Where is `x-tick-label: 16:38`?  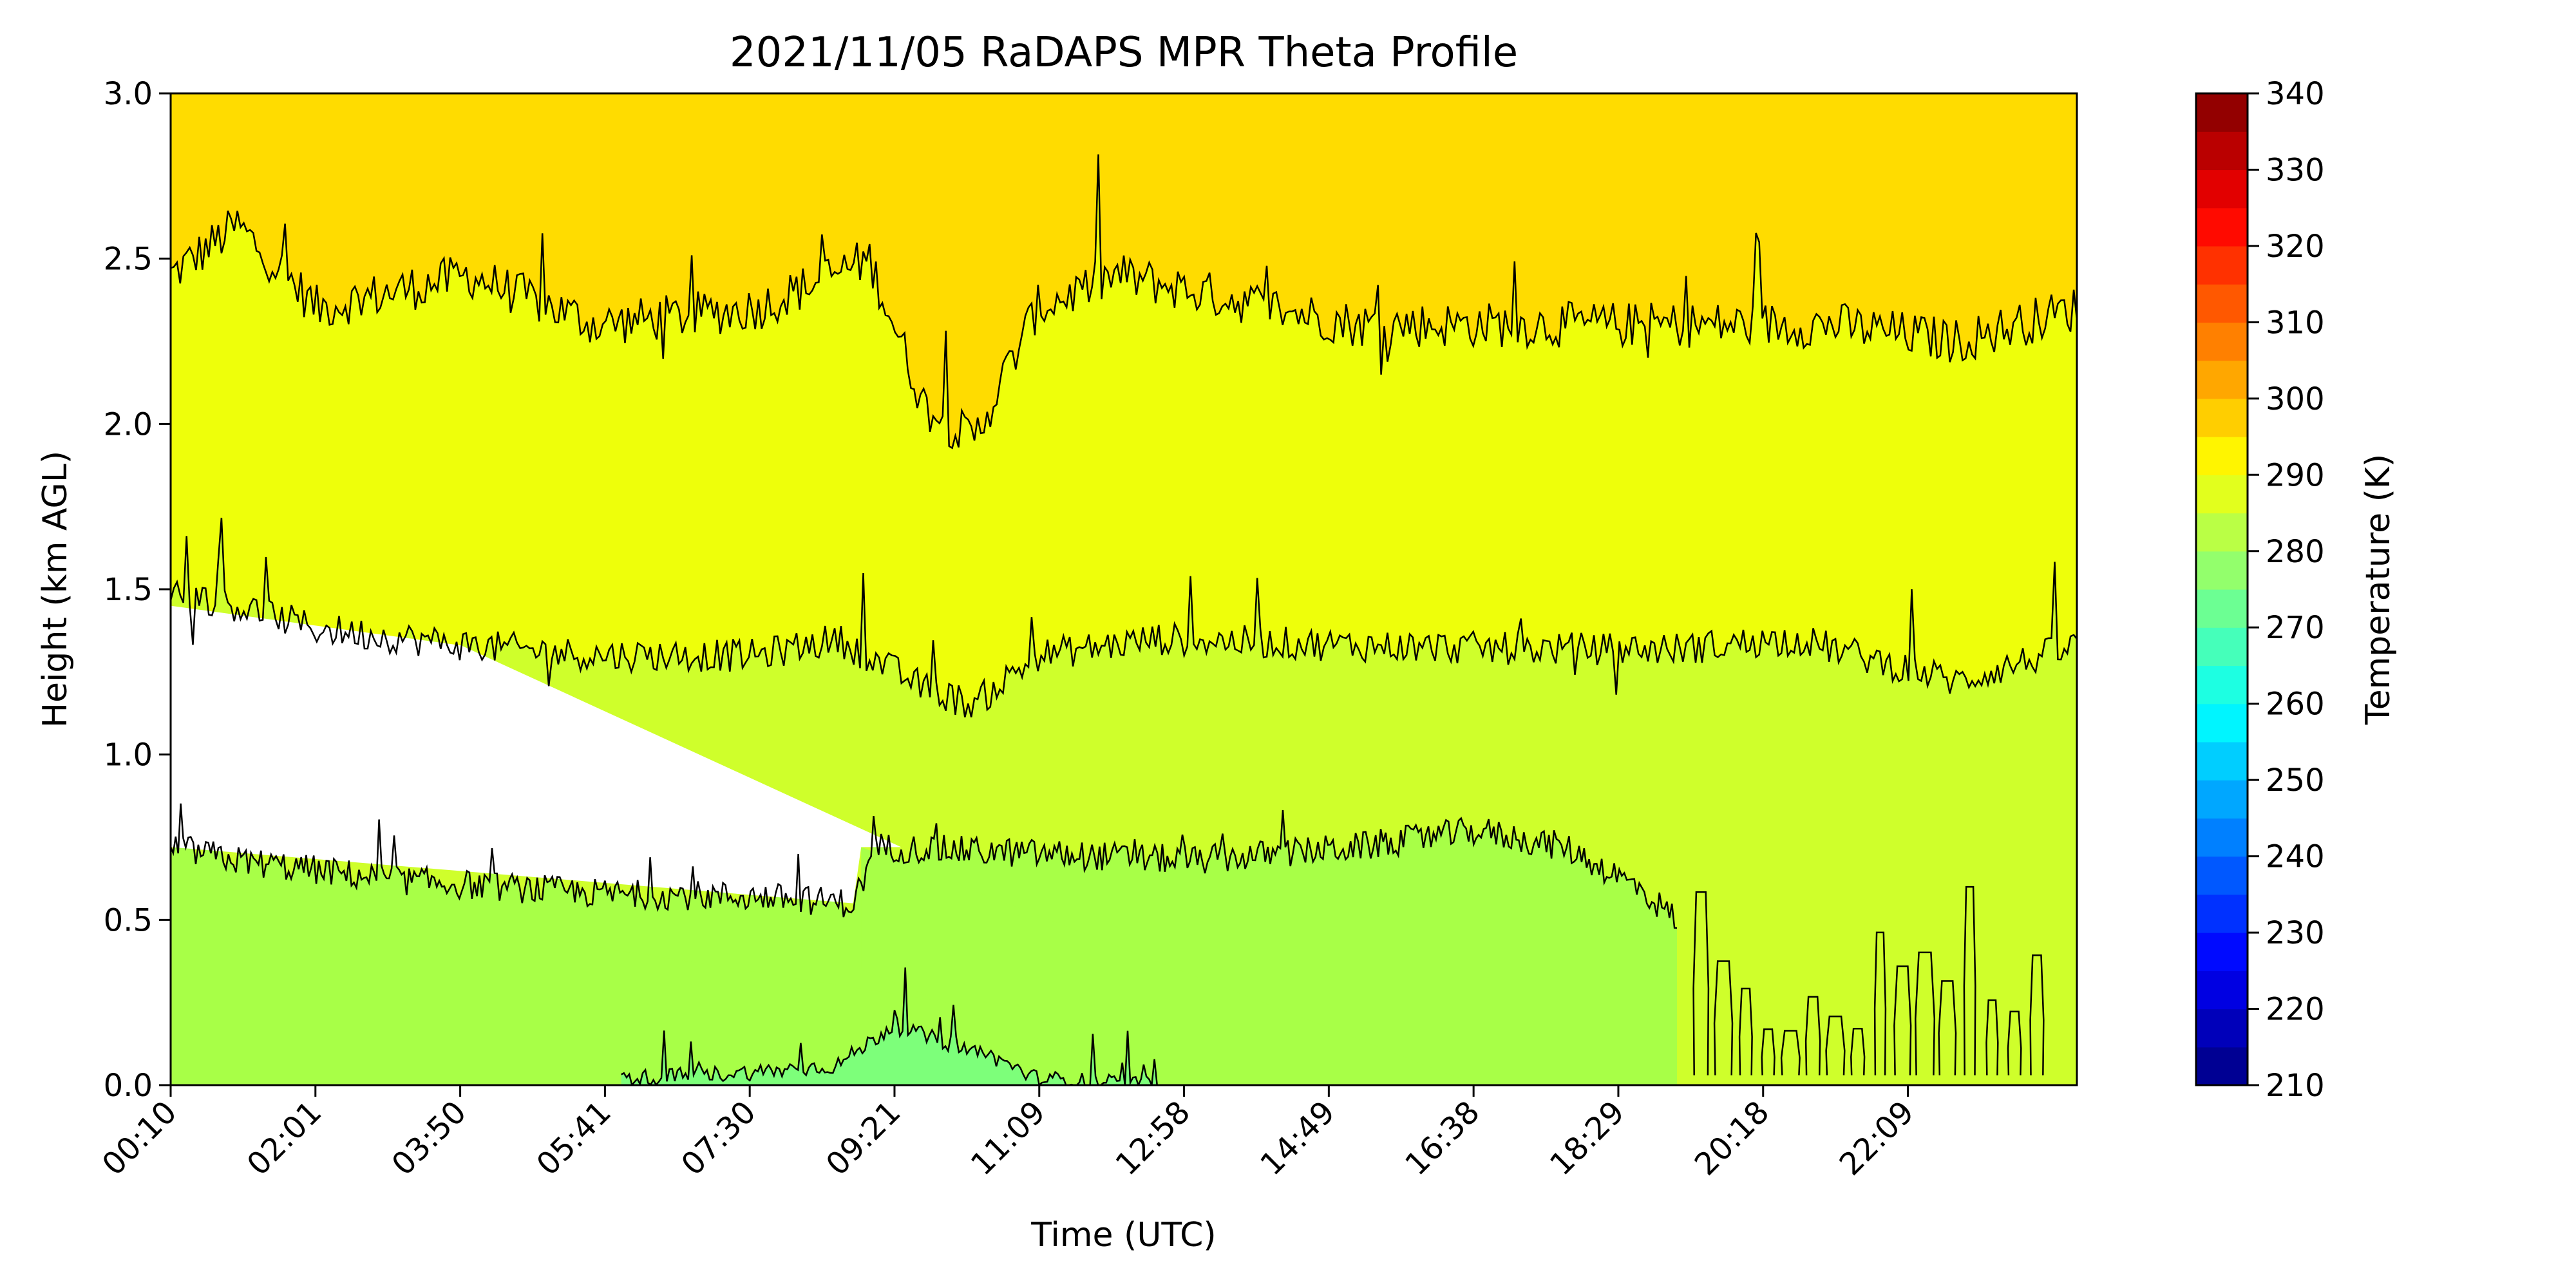
x-tick-label: 16:38 is located at coordinates (1442, 1138).